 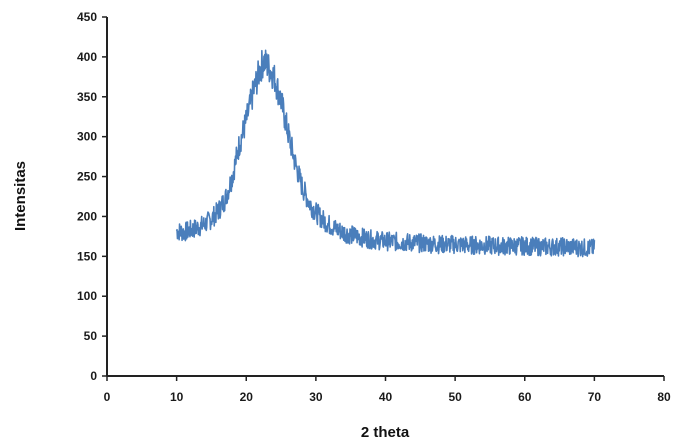 I want to click on x-tick-label: 50, so click(x=455, y=397).